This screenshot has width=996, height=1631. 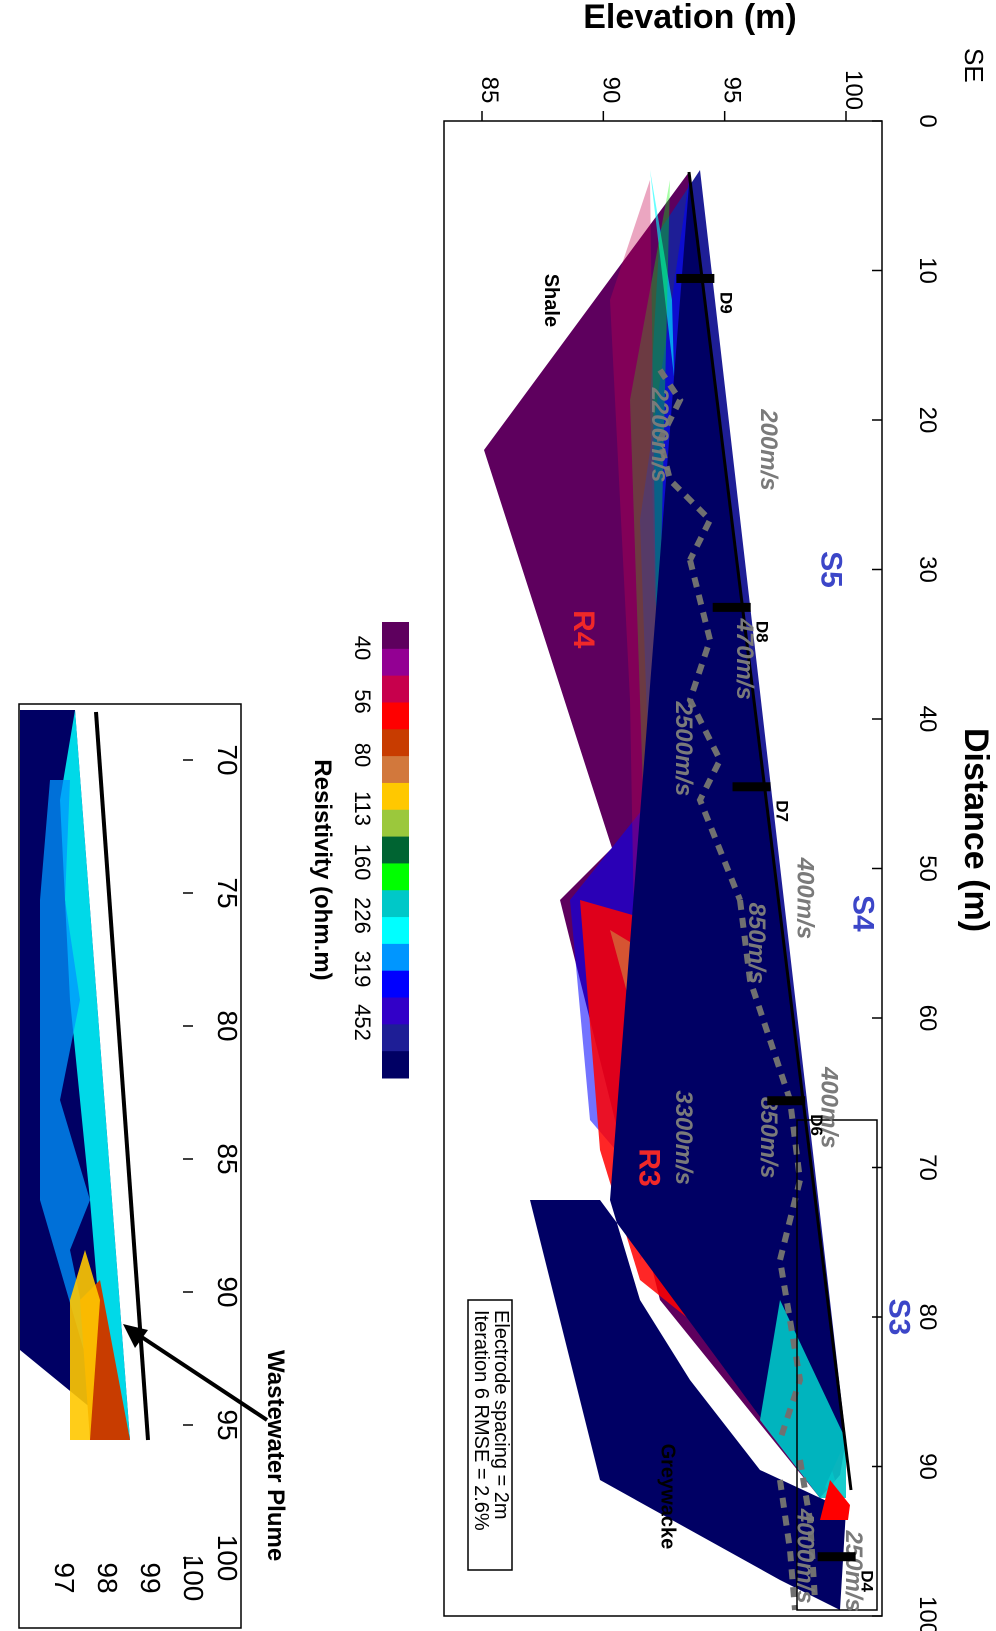 What do you see at coordinates (227, 759) in the screenshot?
I see `inset-x-tick-label: 70` at bounding box center [227, 759].